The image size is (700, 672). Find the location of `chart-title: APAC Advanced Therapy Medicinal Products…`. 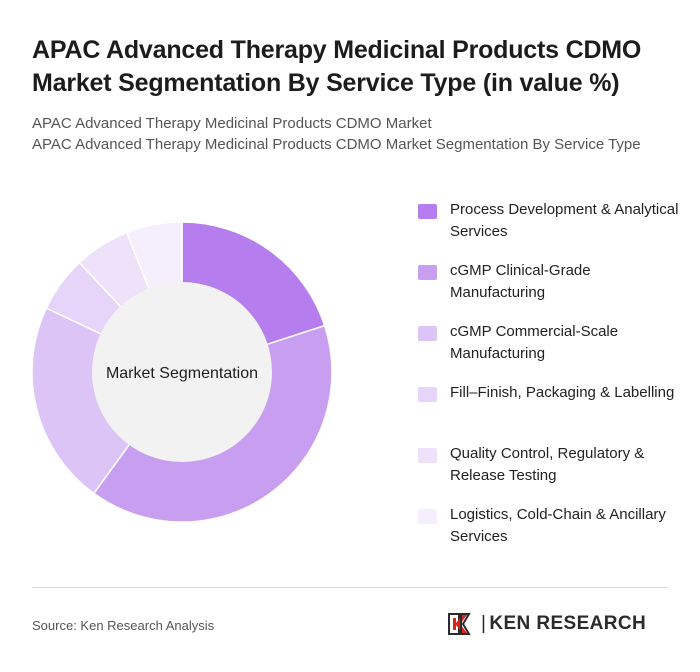

chart-title: APAC Advanced Therapy Medicinal Products… is located at coordinates (337, 66).